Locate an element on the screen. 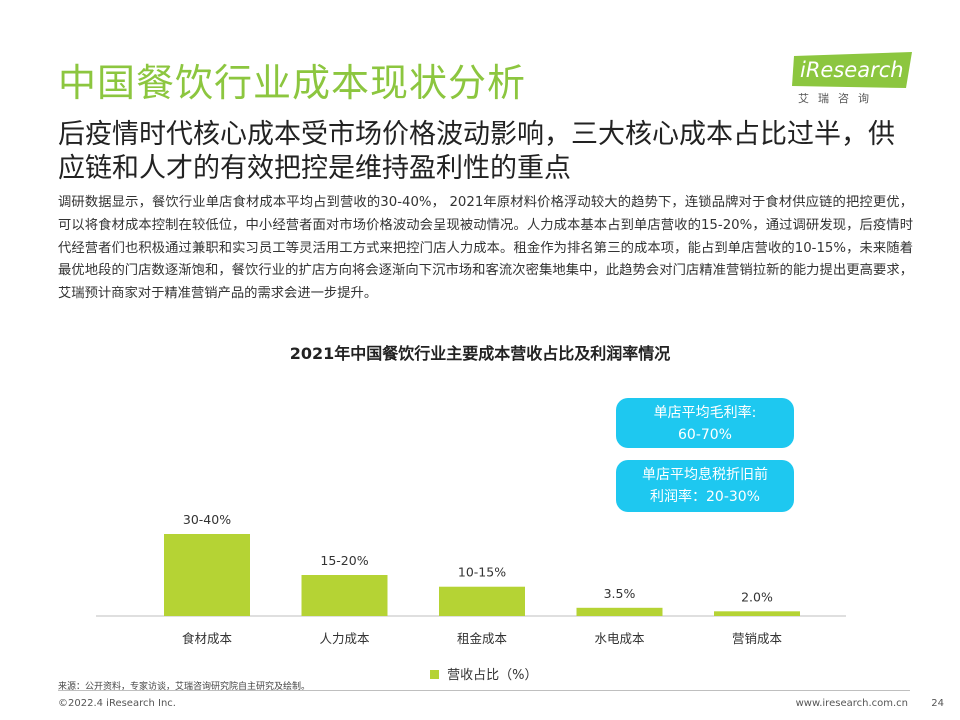  x-tick-label-2: 人力成本 is located at coordinates (344, 638).